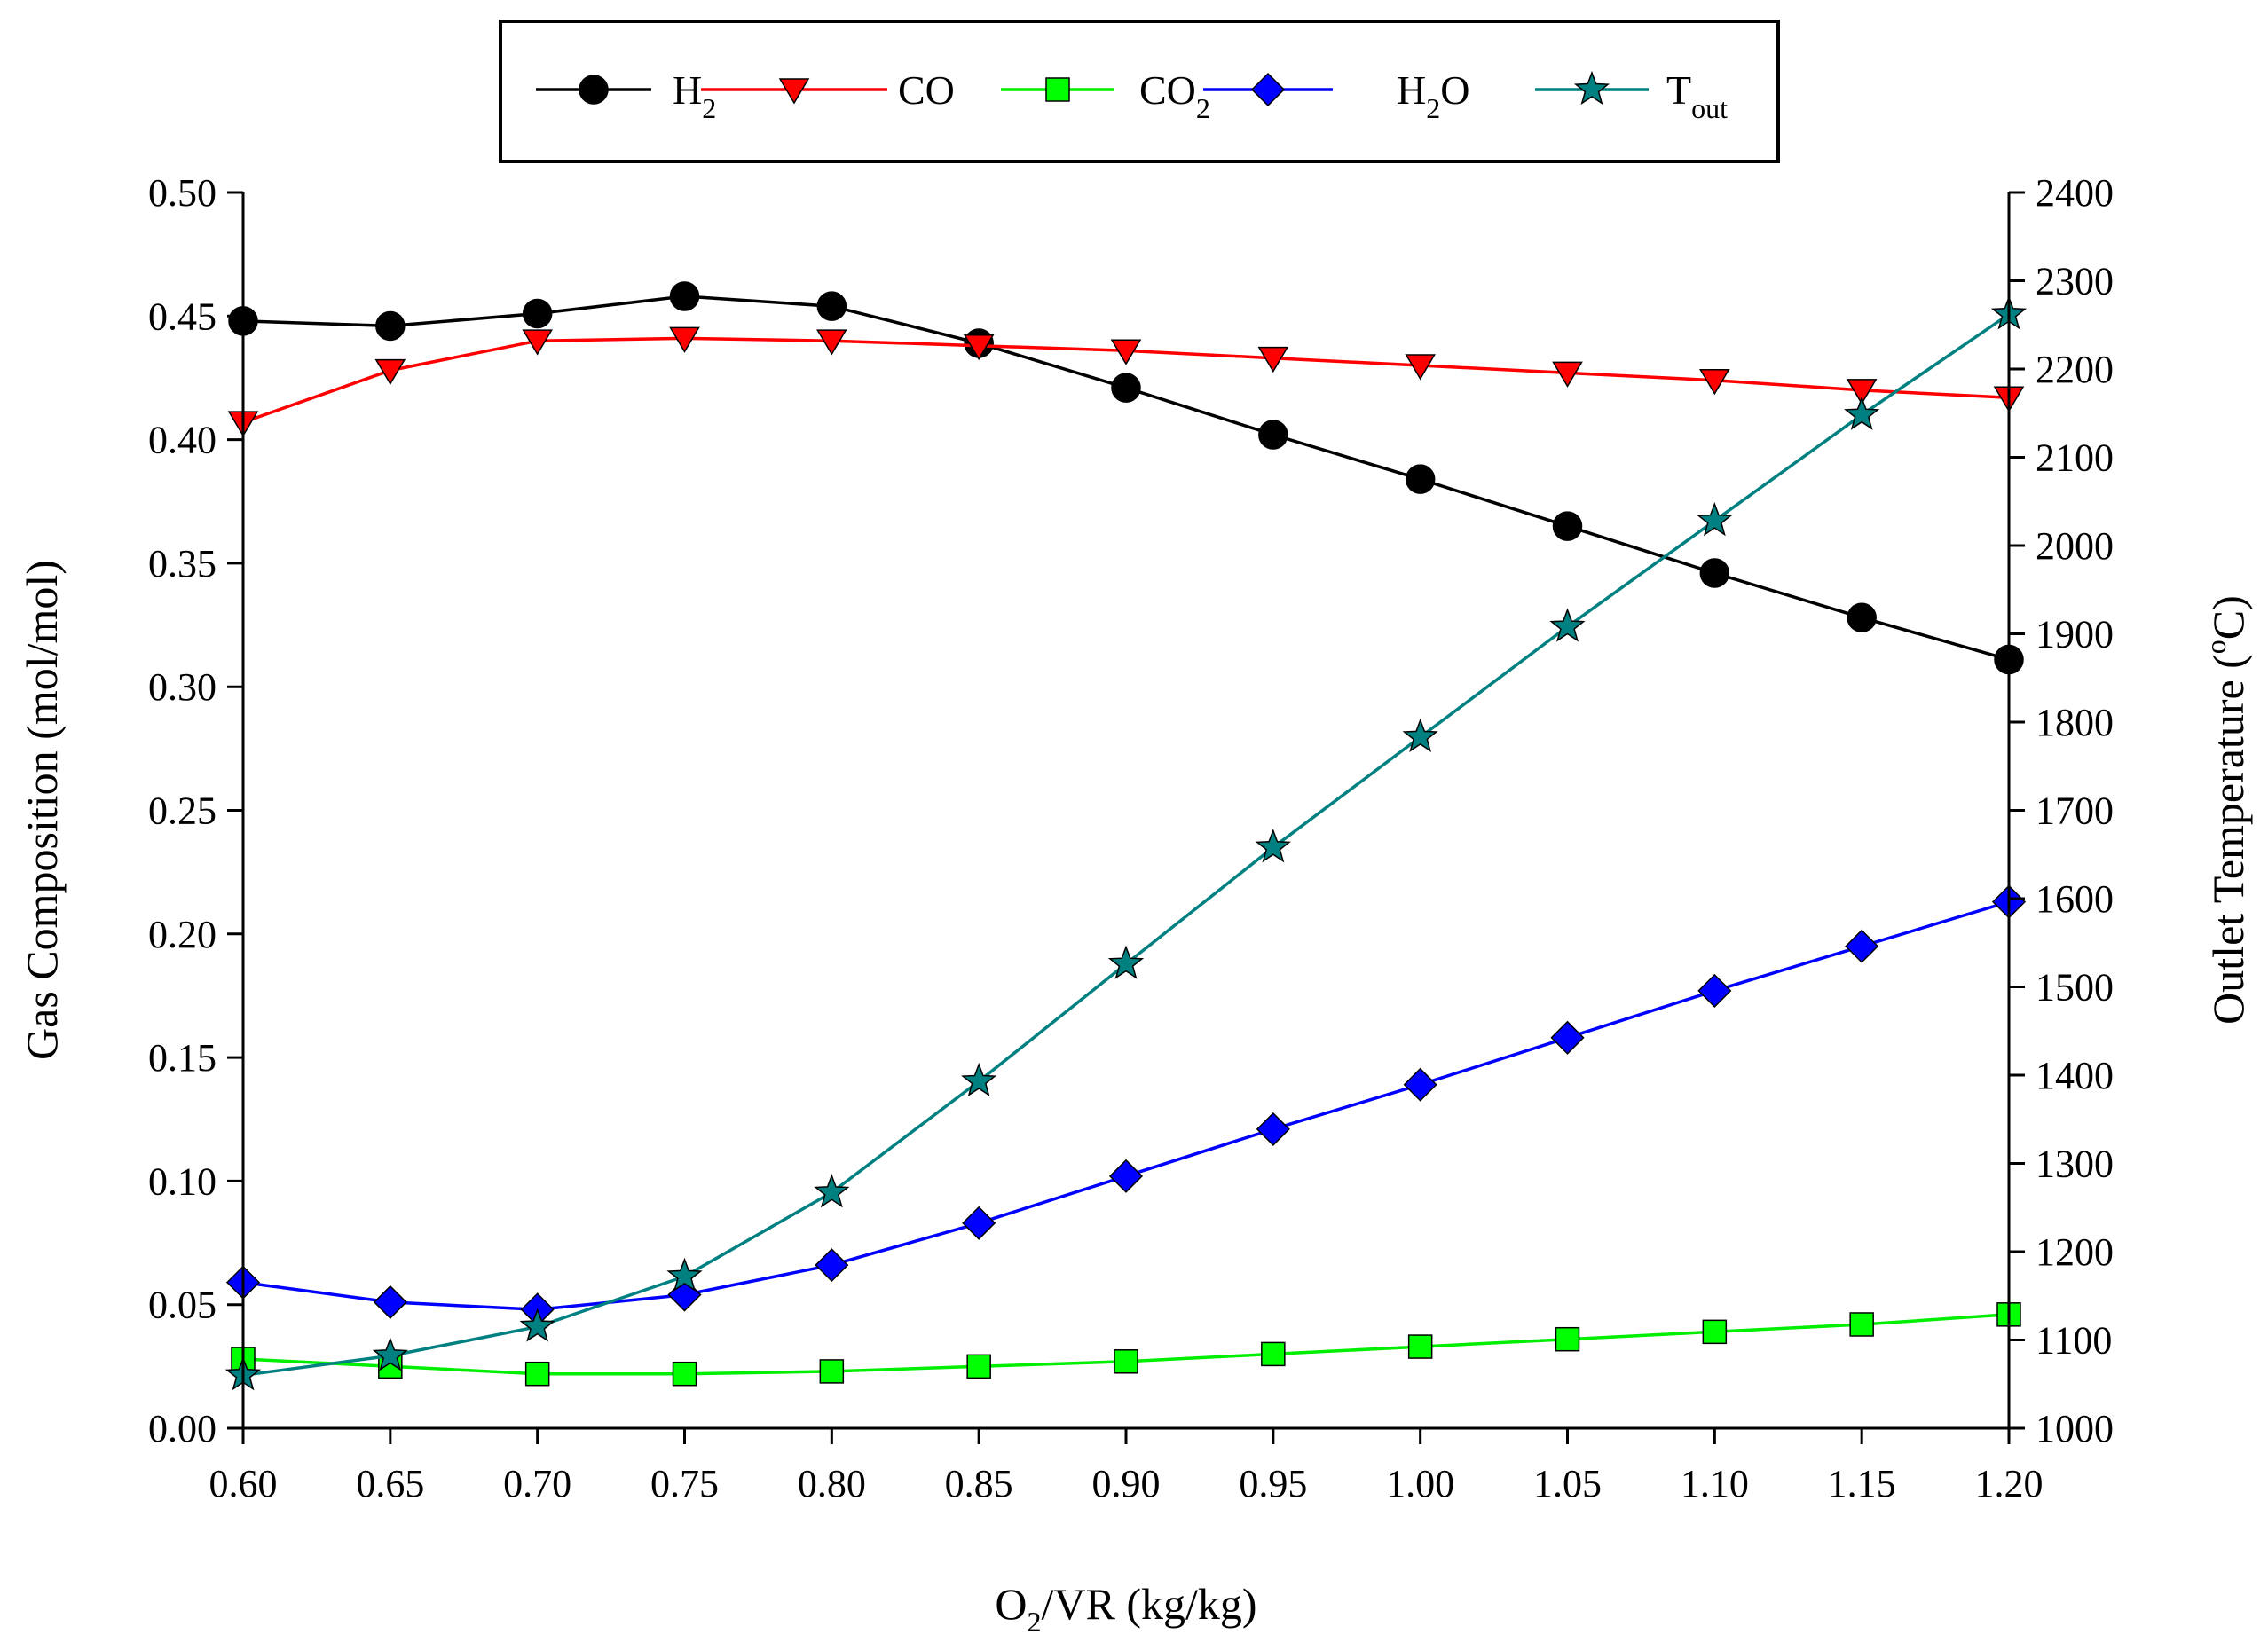 This screenshot has width=2268, height=1642. Describe the element at coordinates (1678, 90) in the screenshot. I see `legend-label-main: T` at that location.